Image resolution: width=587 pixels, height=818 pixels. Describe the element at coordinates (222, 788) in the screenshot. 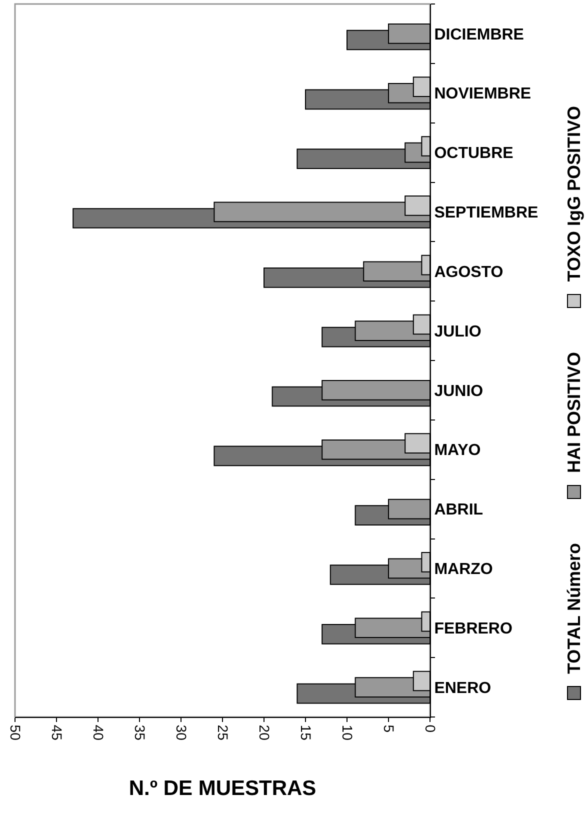

I see `x-axis-title: N.º DE MUESTRAS` at that location.